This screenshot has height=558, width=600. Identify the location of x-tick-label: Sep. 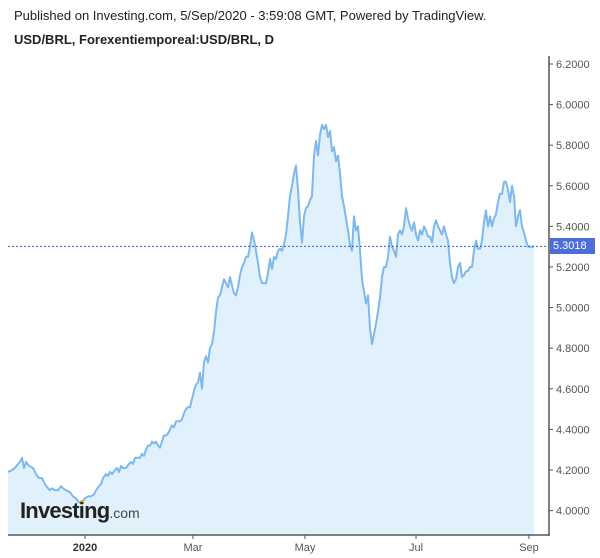
(529, 548).